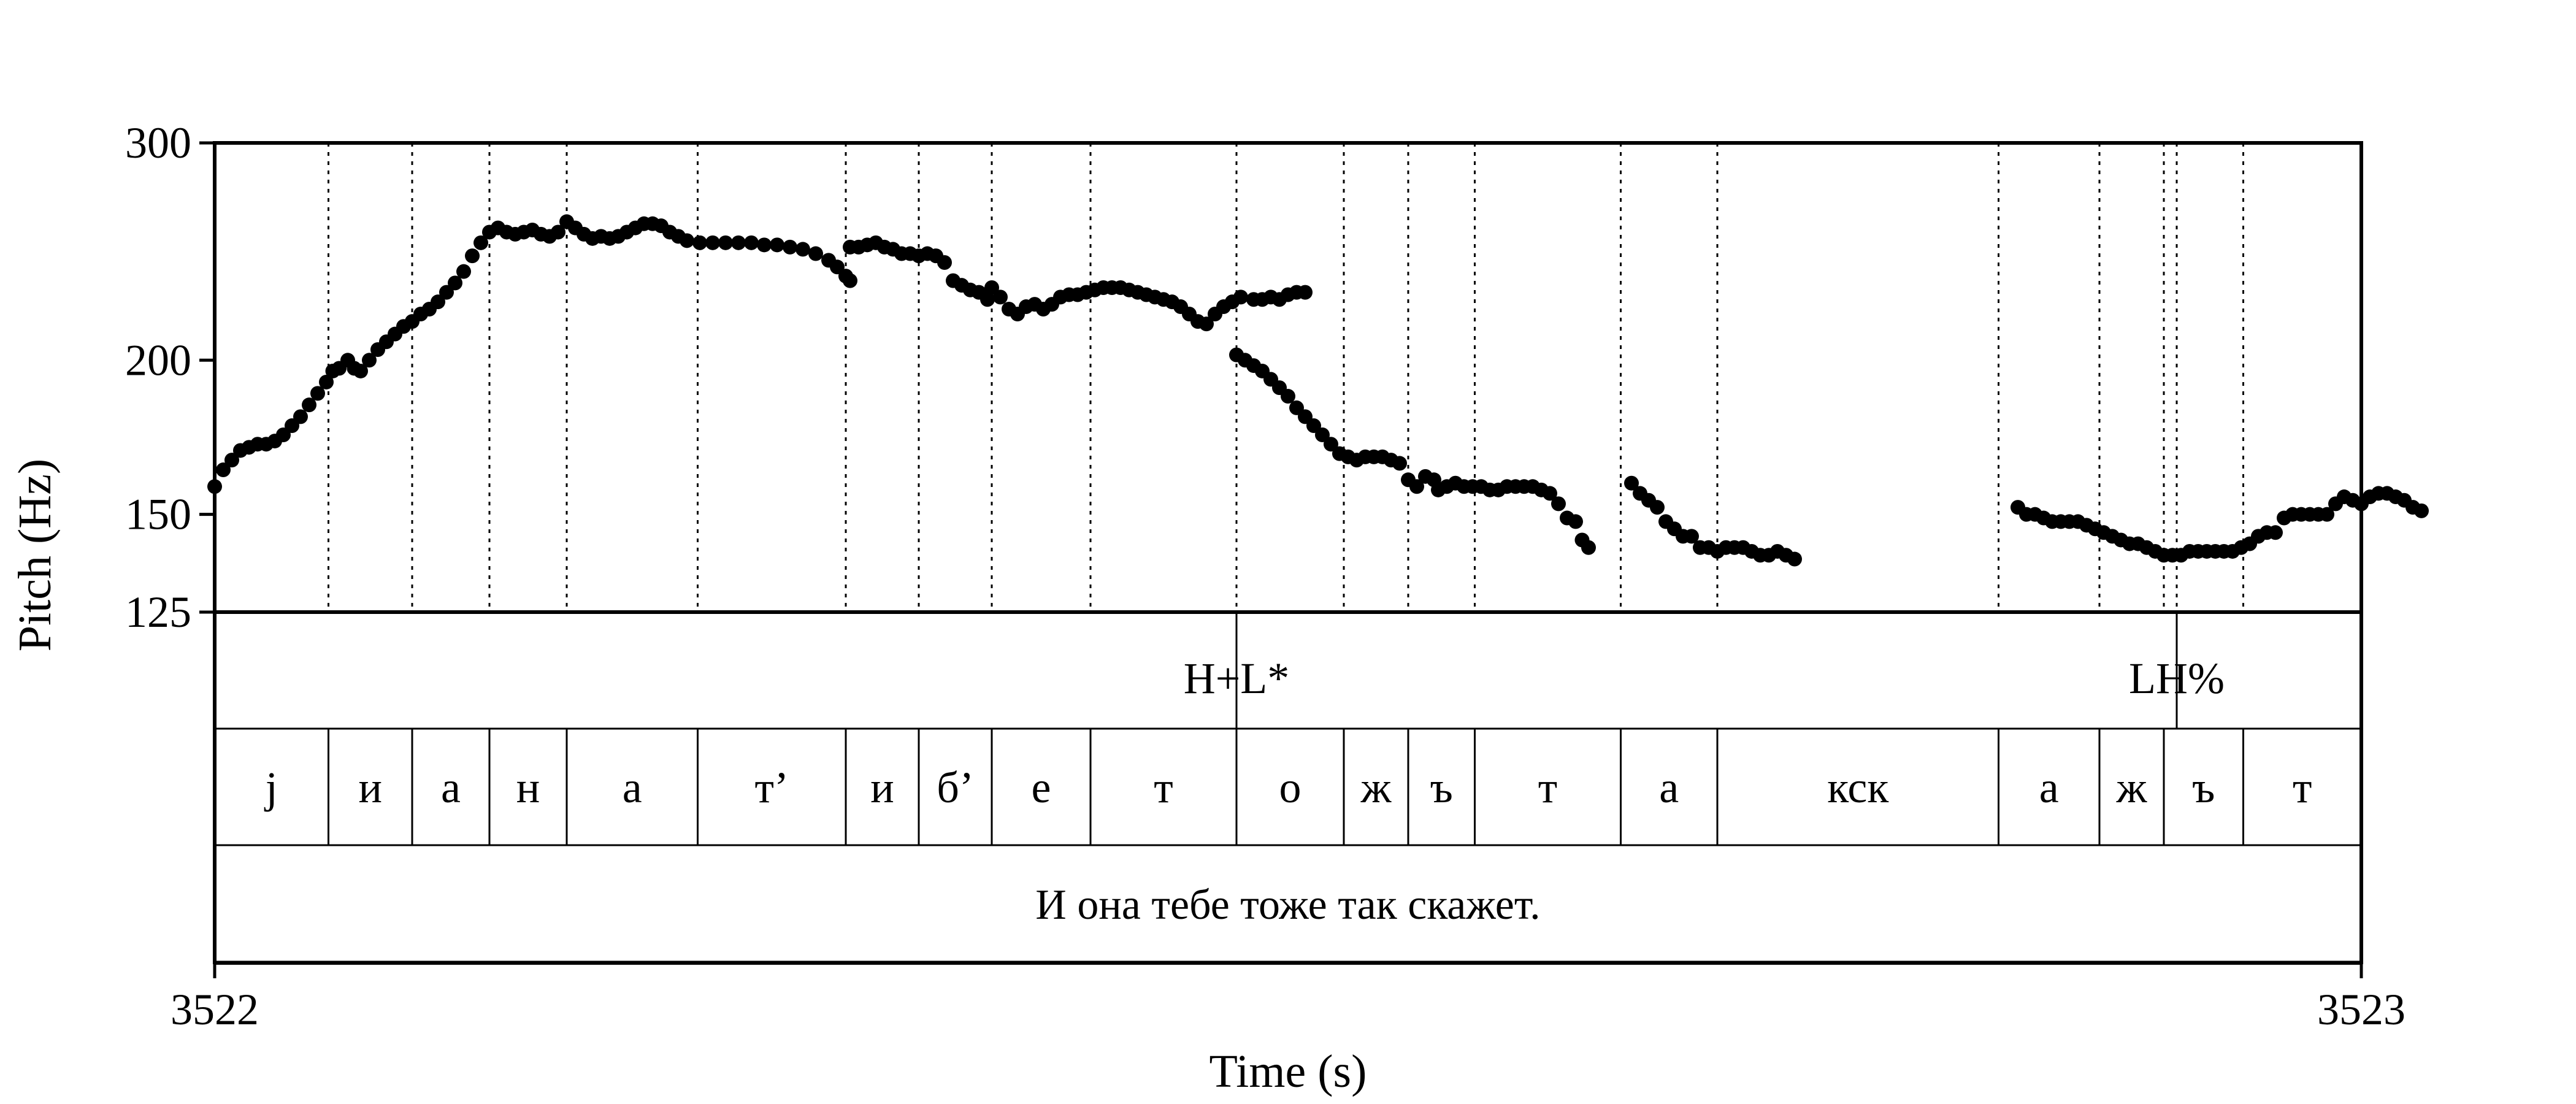 This screenshot has width=2576, height=1104. What do you see at coordinates (955, 787) in the screenshot?
I see `segment-label: б’` at bounding box center [955, 787].